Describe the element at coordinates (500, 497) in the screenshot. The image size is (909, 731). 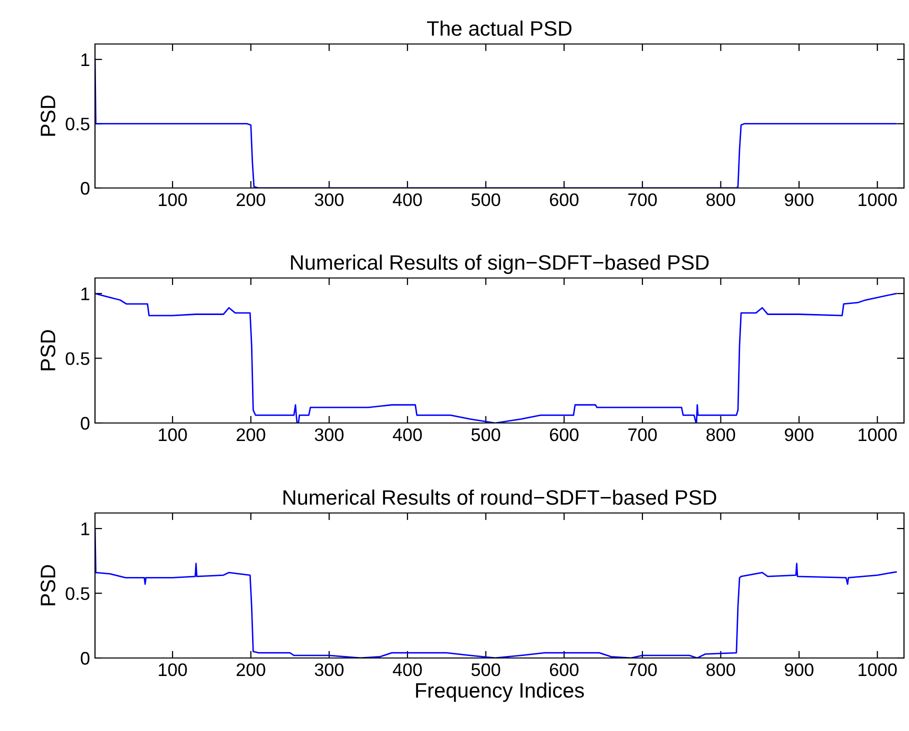
I see `chart-title: Numerical Results of round−SDFT−based PSD` at that location.